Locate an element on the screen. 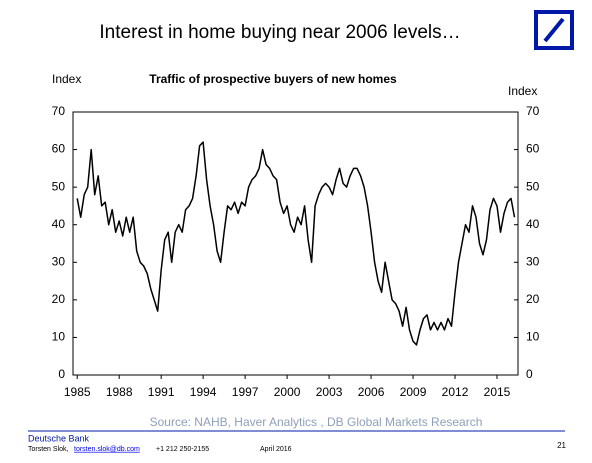 The image size is (592, 463). x-tick-label: 2003 is located at coordinates (329, 392).